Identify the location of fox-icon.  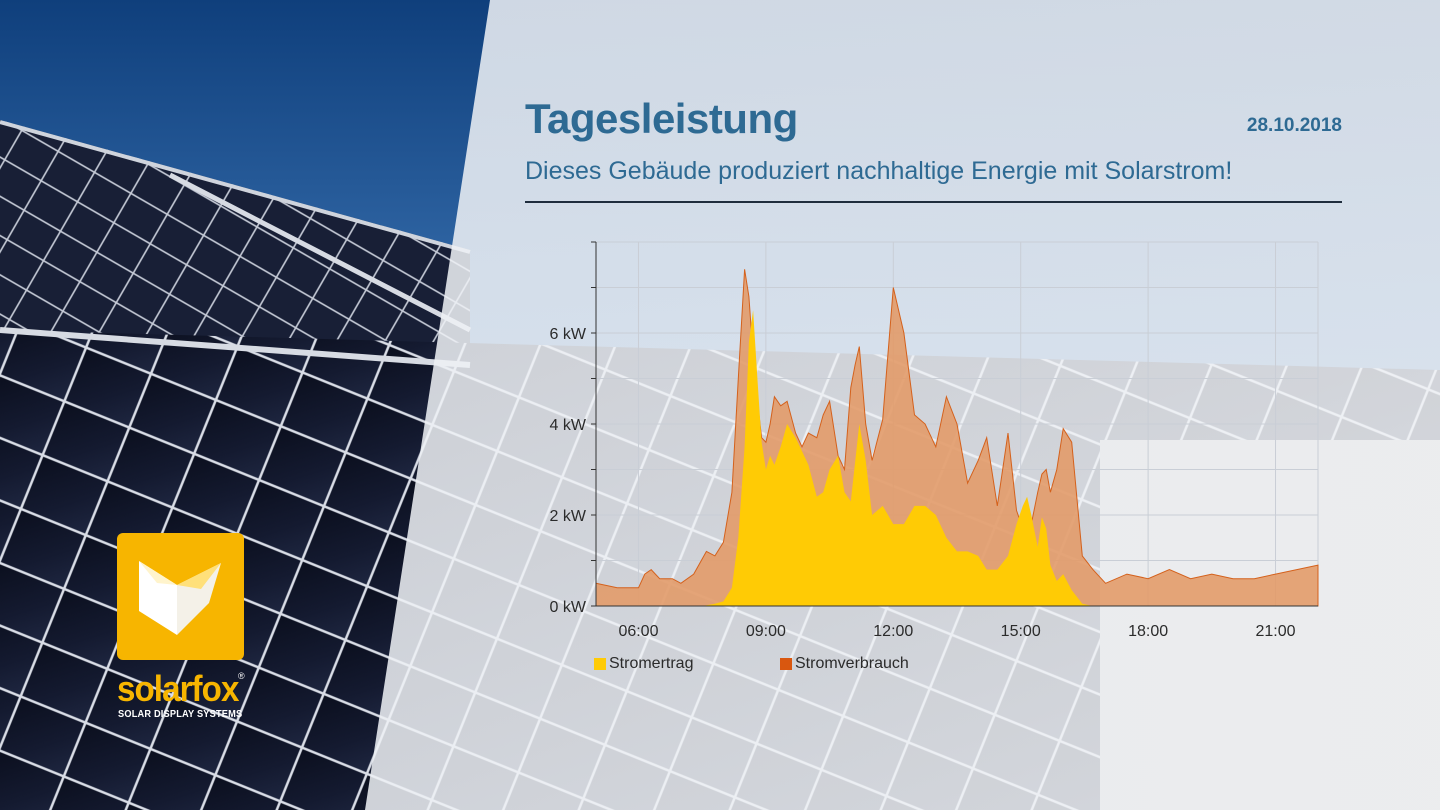
(180, 598).